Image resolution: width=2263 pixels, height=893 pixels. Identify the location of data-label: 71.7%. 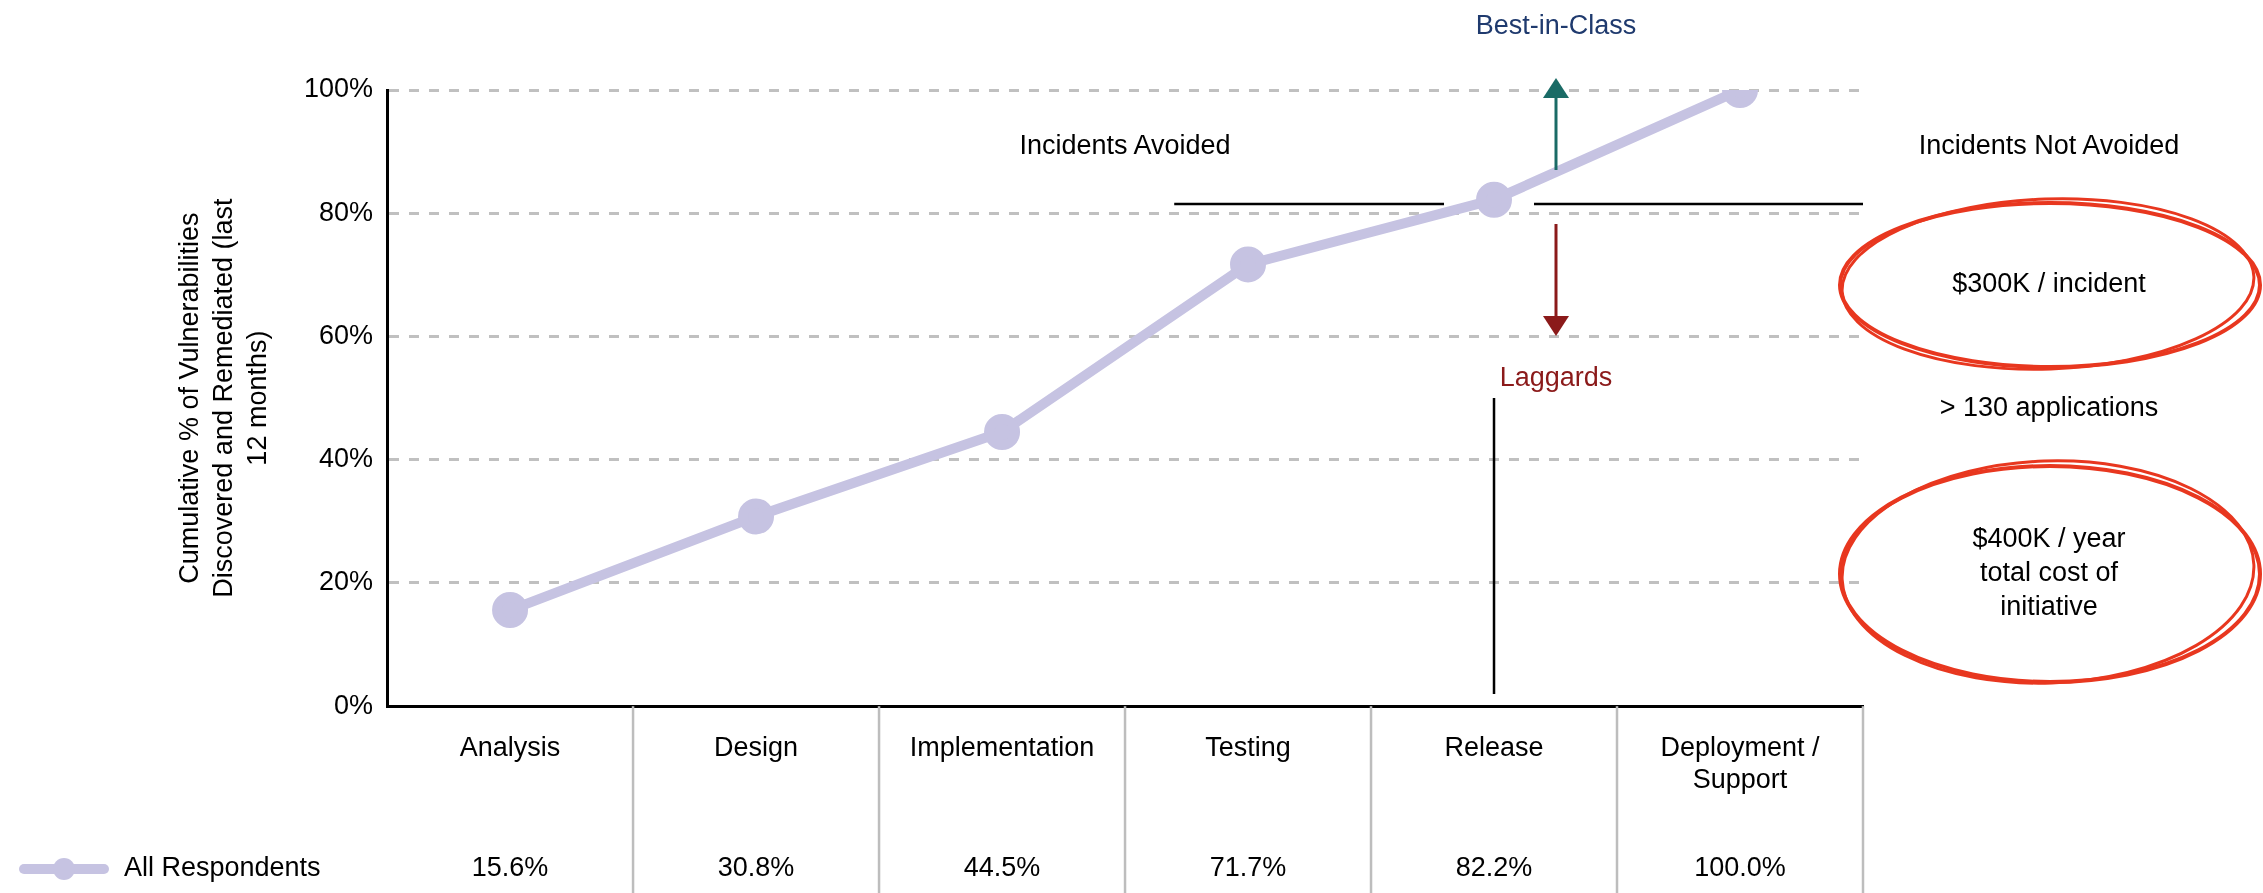
(1248, 867).